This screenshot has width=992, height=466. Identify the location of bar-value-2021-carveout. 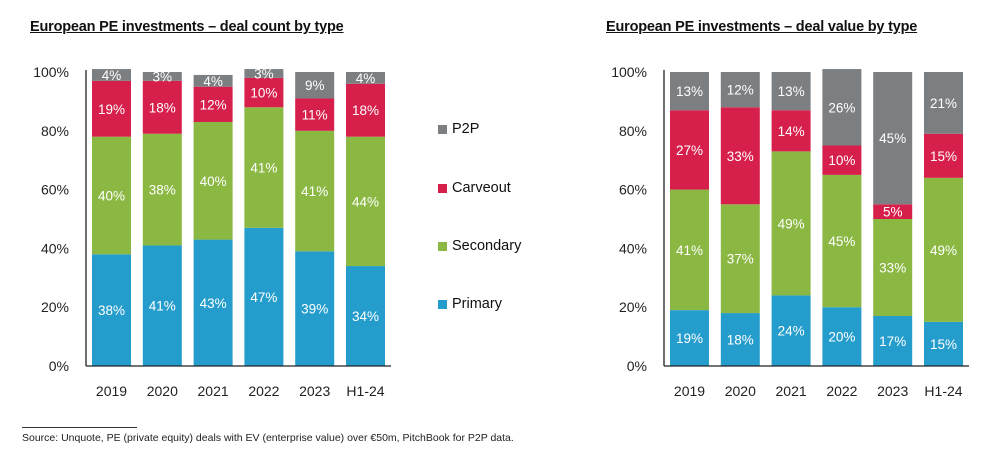
(791, 131).